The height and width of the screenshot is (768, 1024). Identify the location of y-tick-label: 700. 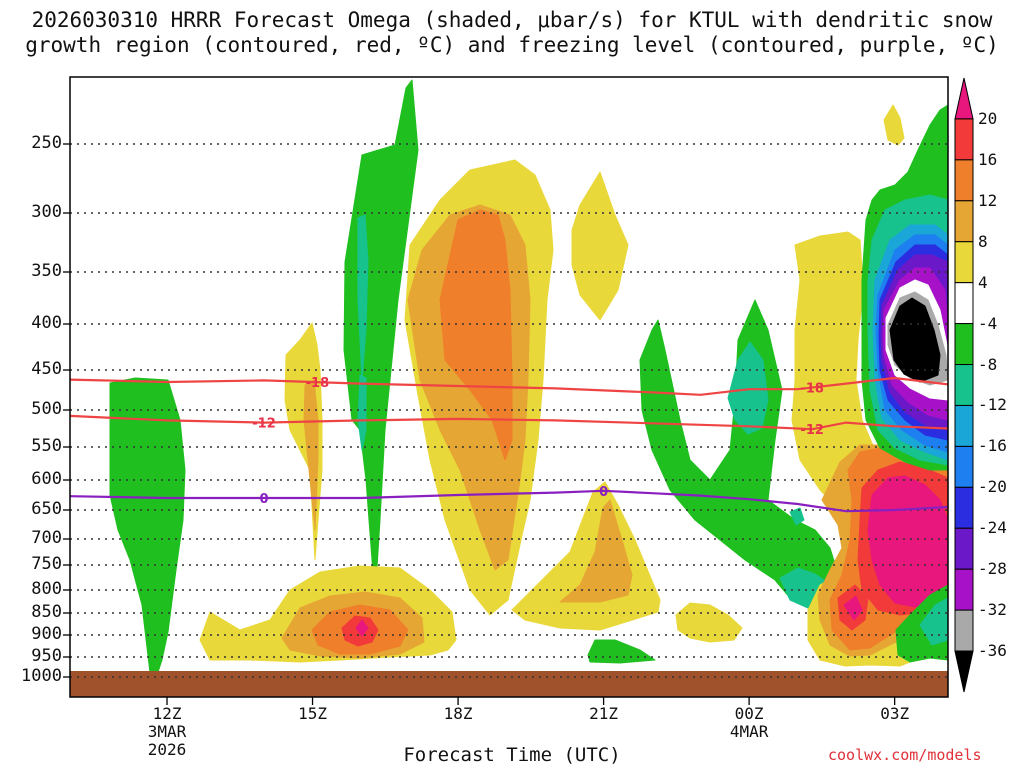
(46, 538).